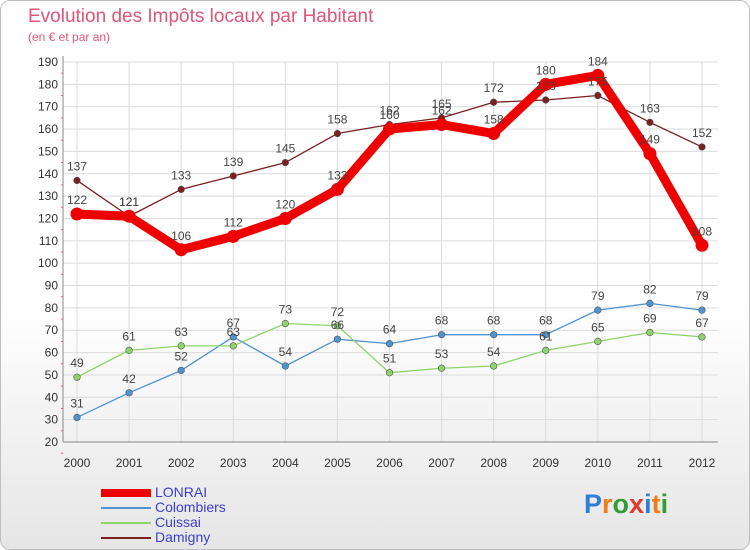 This screenshot has height=550, width=750. What do you see at coordinates (493, 463) in the screenshot?
I see `x-tick-label: 2008` at bounding box center [493, 463].